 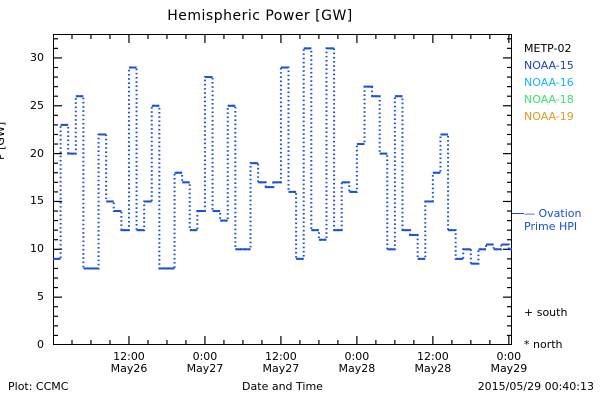 What do you see at coordinates (37, 153) in the screenshot?
I see `y-tick-label: 20` at bounding box center [37, 153].